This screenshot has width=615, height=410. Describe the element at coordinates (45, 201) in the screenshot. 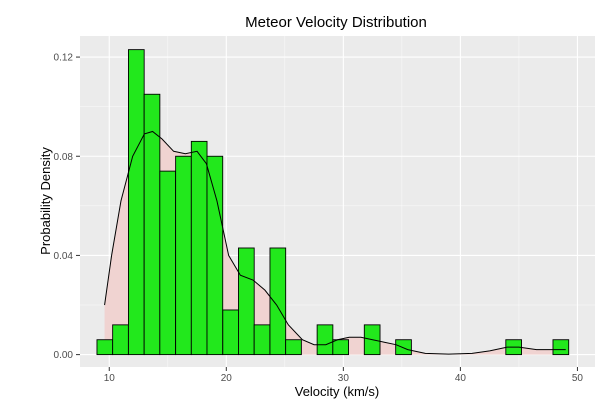

I see `y-axis-title: Probability Density` at that location.